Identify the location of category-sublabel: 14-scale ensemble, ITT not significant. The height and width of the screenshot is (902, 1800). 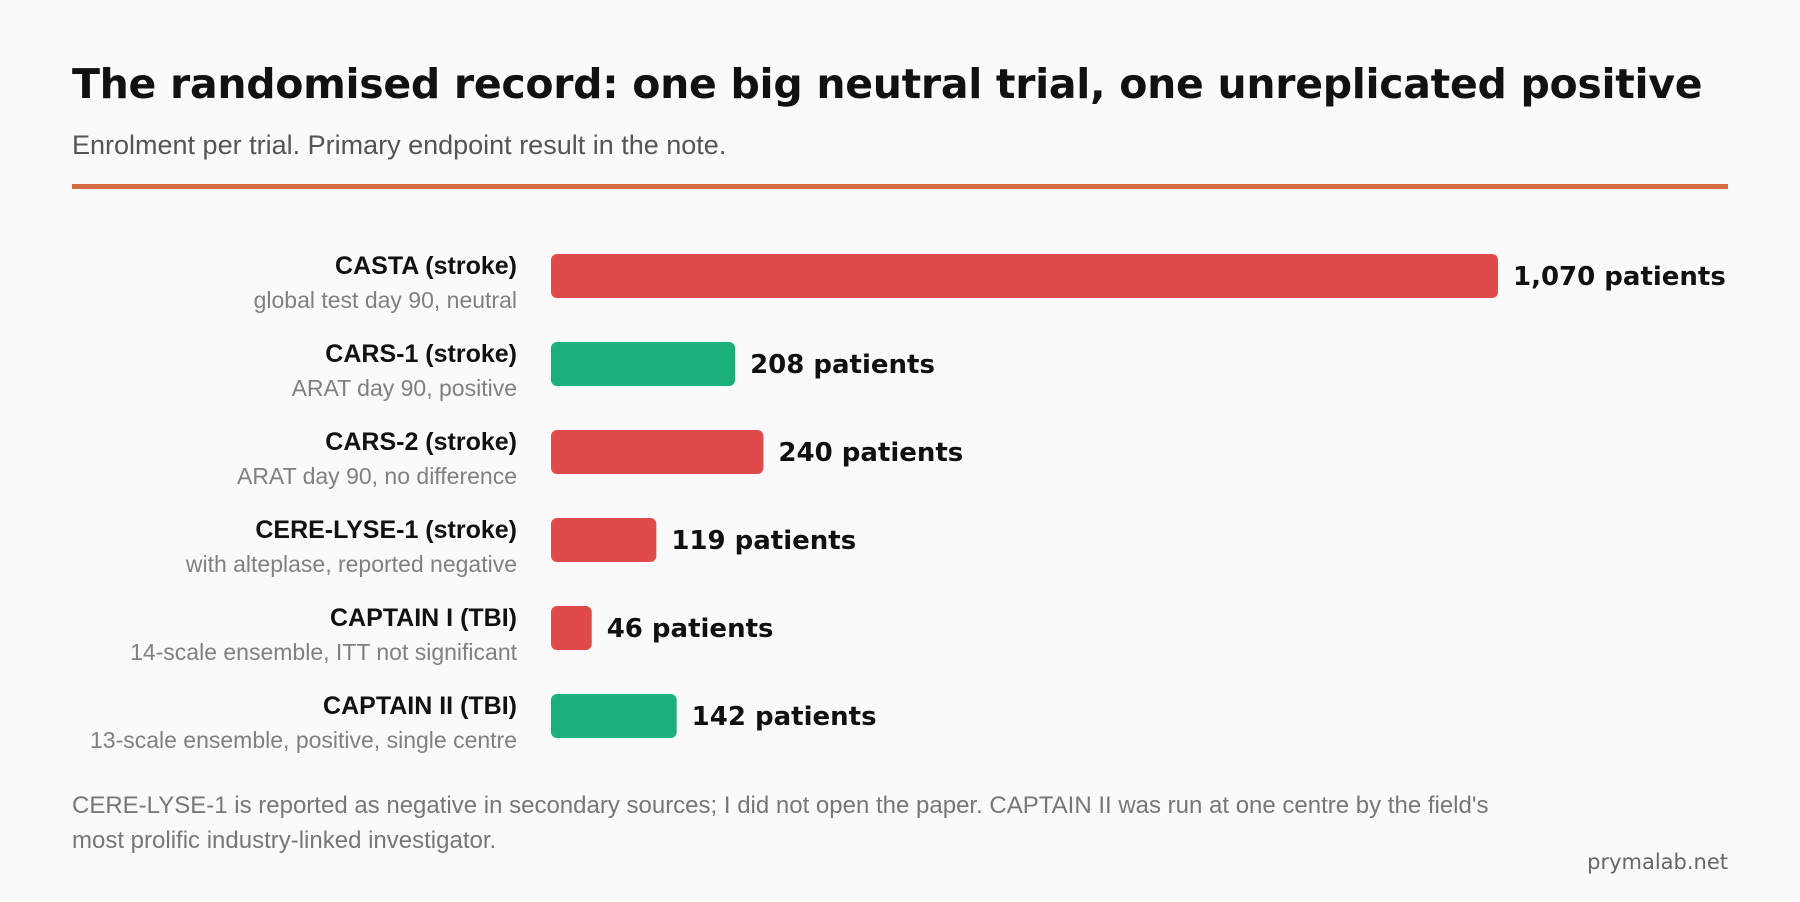
(324, 652).